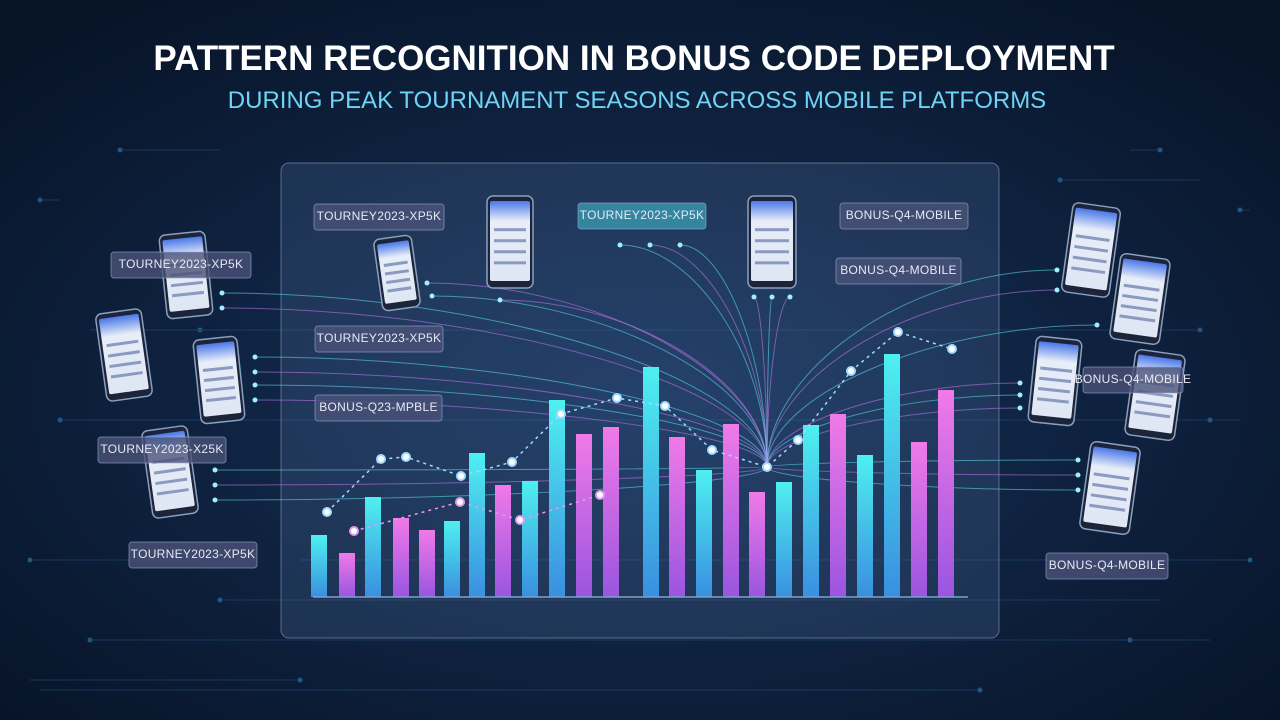  I want to click on code-label: BONUS-Q23-MPBLE, so click(378, 407).